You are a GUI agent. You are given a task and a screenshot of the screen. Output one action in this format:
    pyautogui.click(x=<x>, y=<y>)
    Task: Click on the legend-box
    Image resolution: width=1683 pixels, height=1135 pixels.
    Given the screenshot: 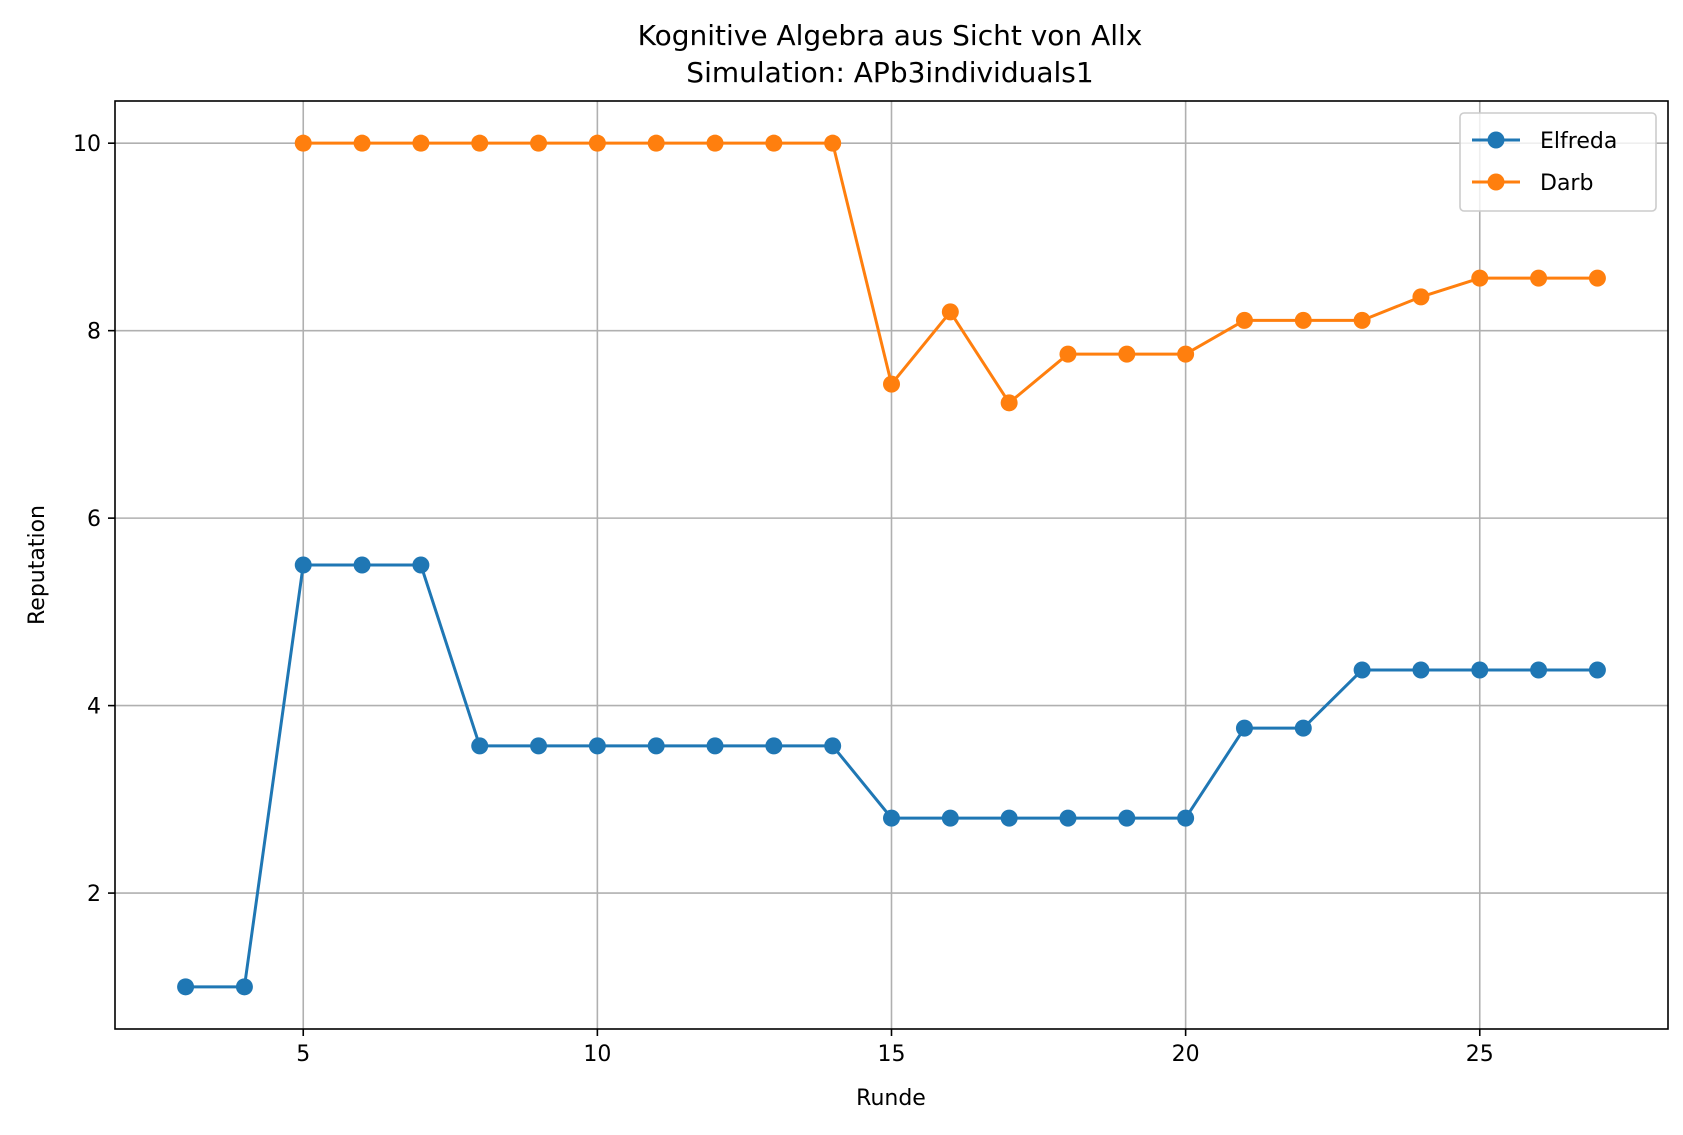 What is the action you would take?
    pyautogui.click(x=1558, y=162)
    